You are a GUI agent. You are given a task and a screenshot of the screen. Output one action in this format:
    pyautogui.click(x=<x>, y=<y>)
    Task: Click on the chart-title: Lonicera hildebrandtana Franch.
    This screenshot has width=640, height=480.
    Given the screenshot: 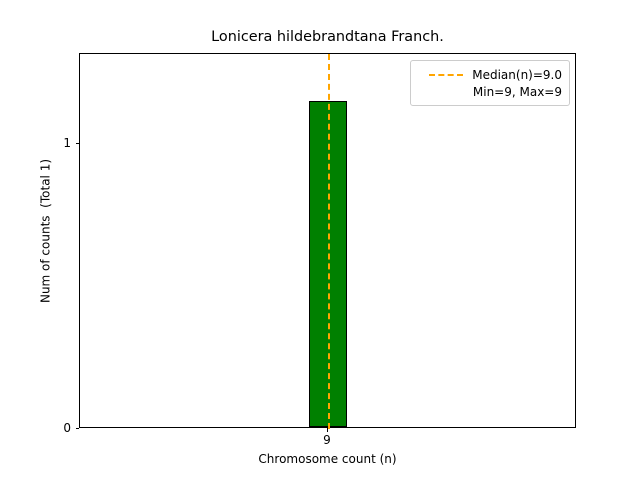 What is the action you would take?
    pyautogui.click(x=327, y=37)
    